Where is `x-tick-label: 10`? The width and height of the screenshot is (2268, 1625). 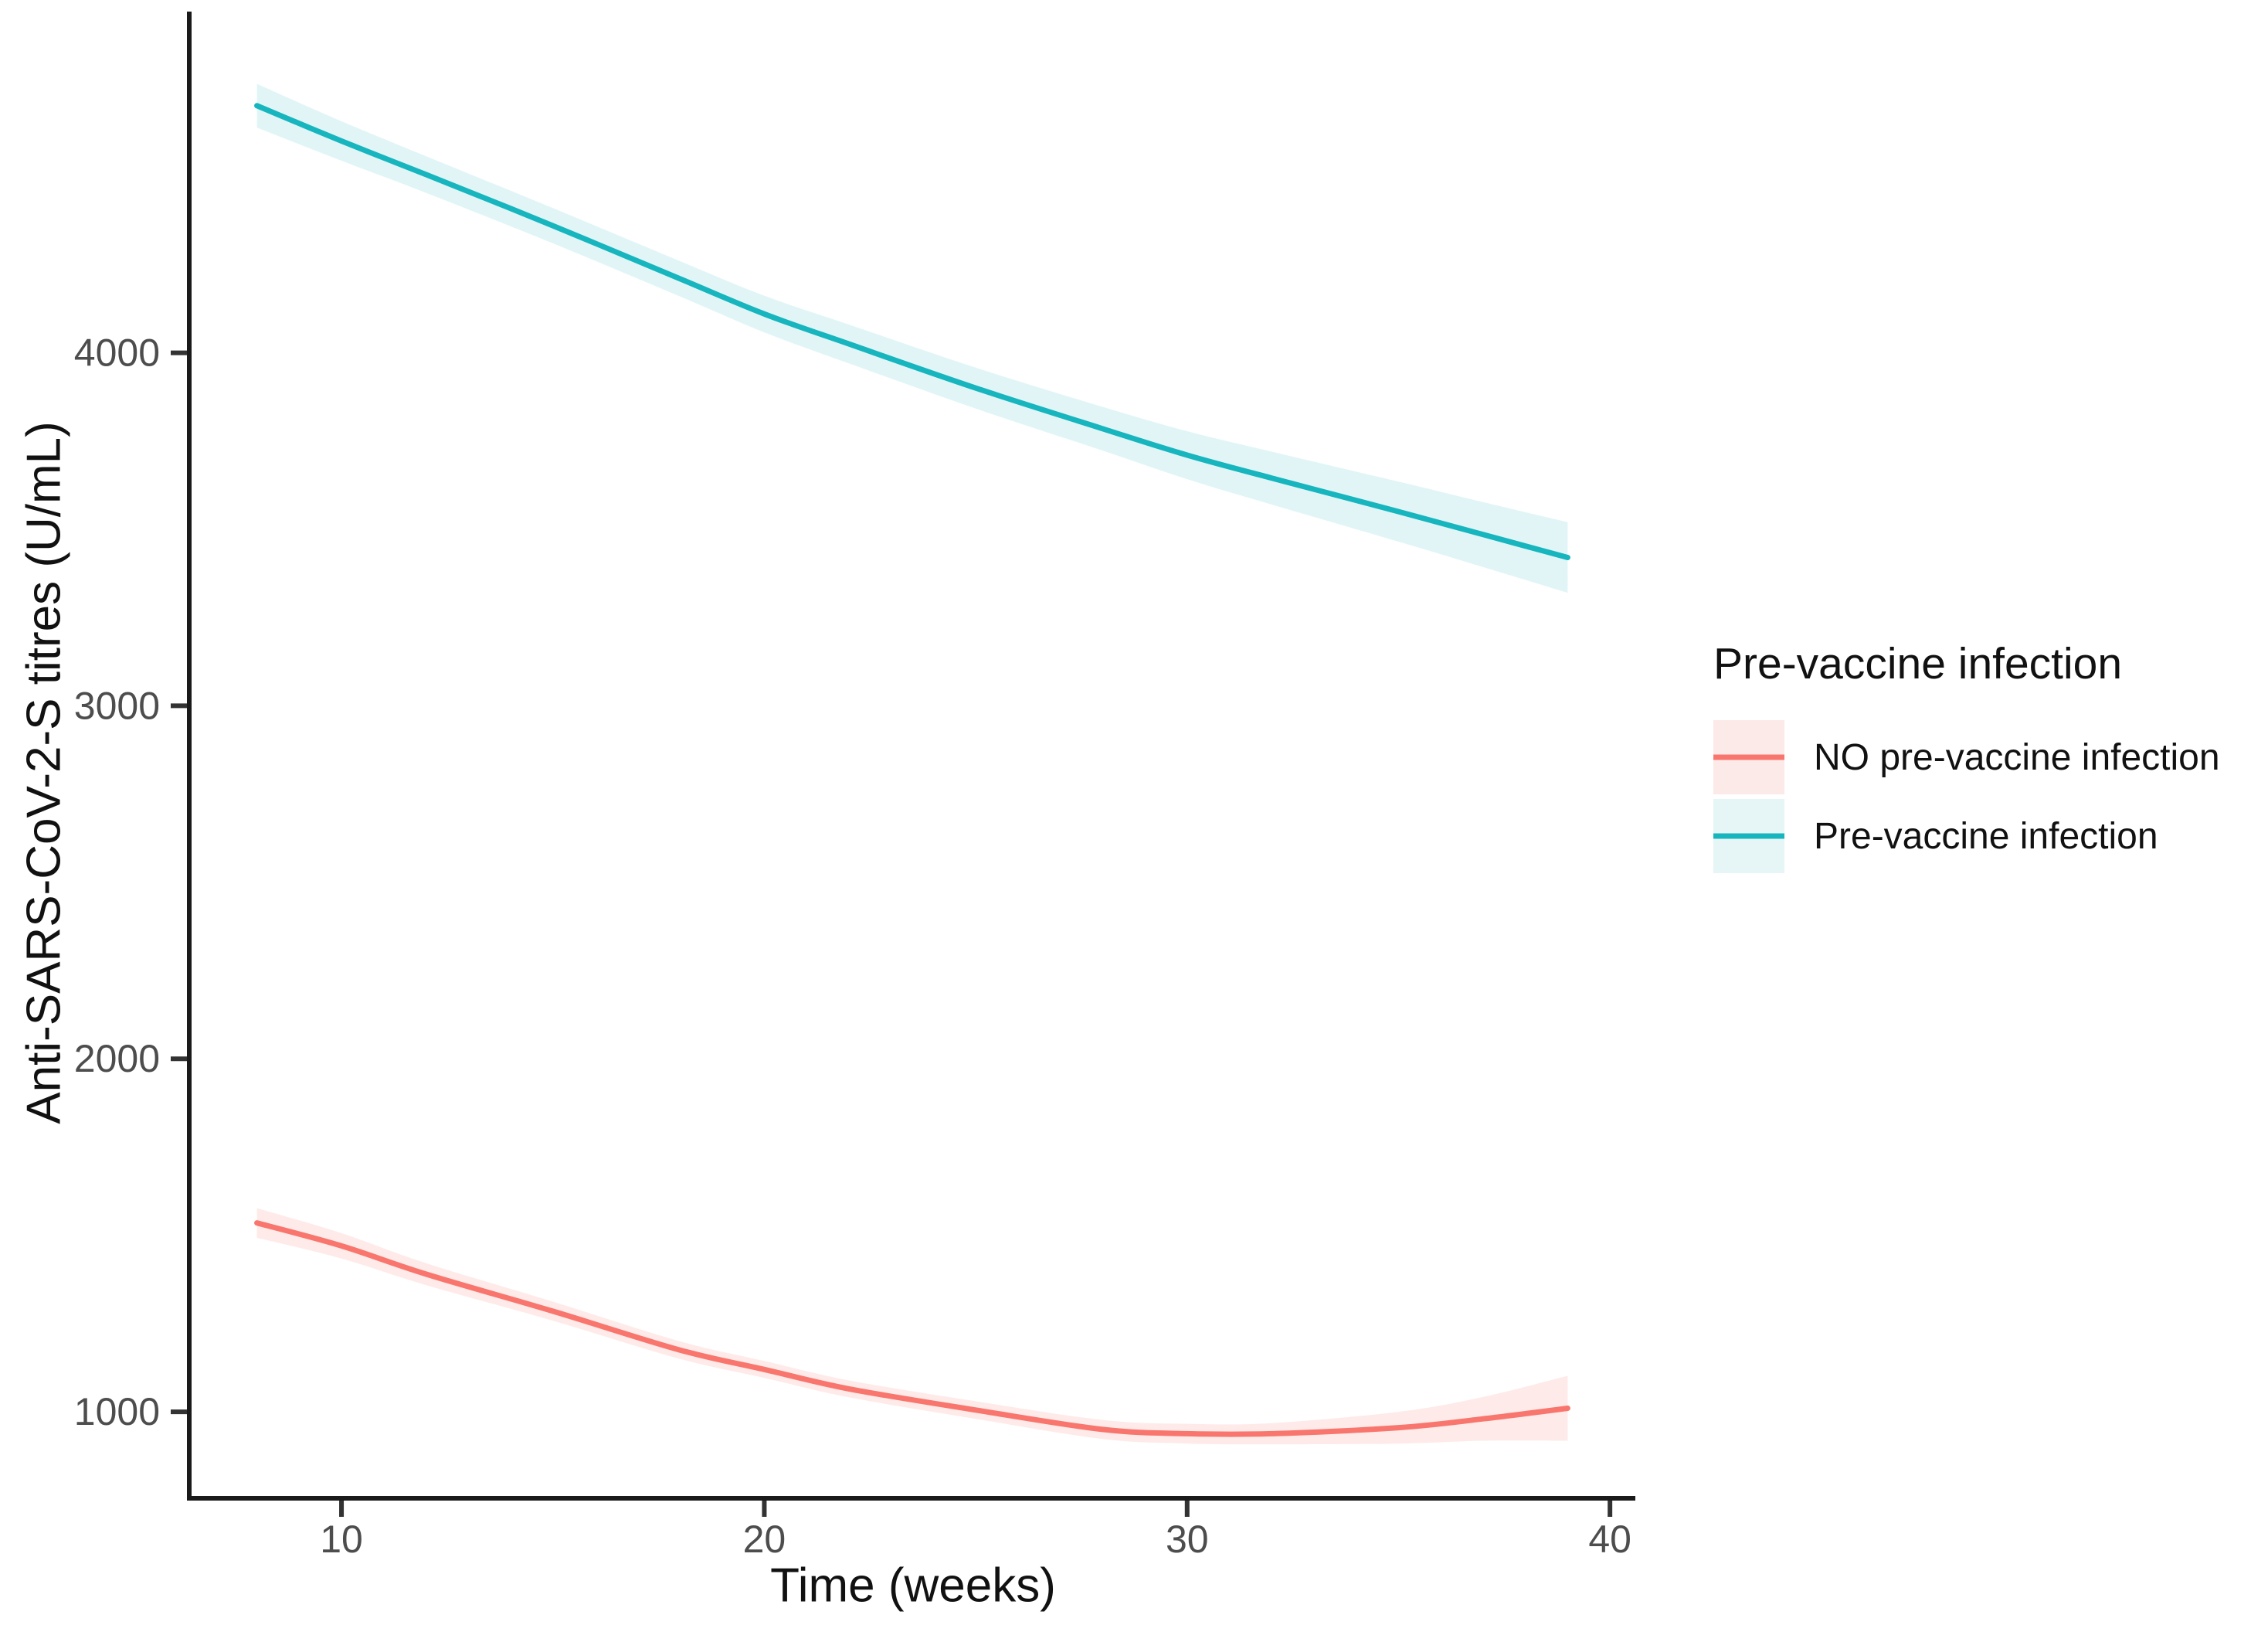 x-tick-label: 10 is located at coordinates (342, 1539).